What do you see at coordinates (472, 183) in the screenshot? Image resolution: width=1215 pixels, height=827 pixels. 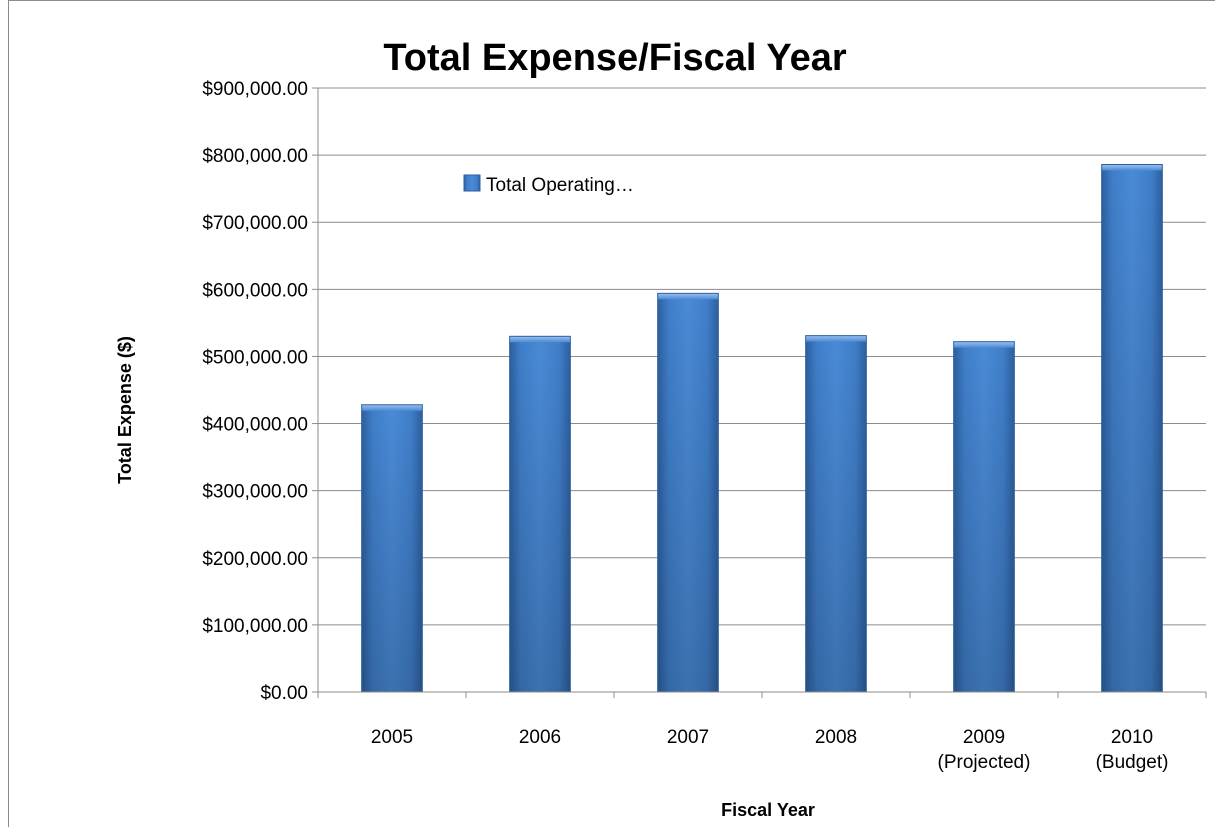 I see `legend-swatch` at bounding box center [472, 183].